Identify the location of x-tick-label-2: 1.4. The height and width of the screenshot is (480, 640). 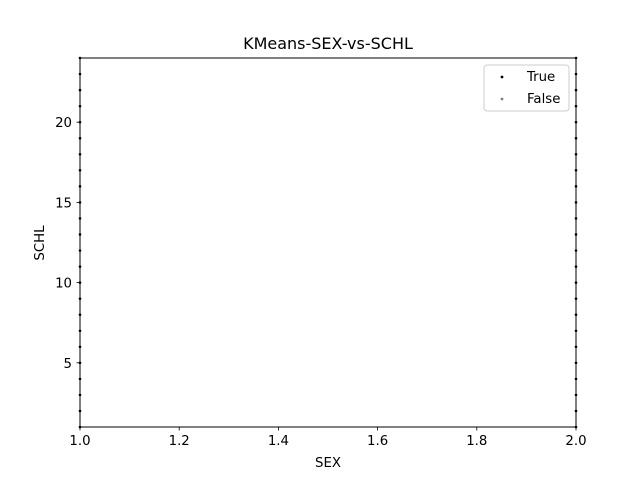
(278, 441).